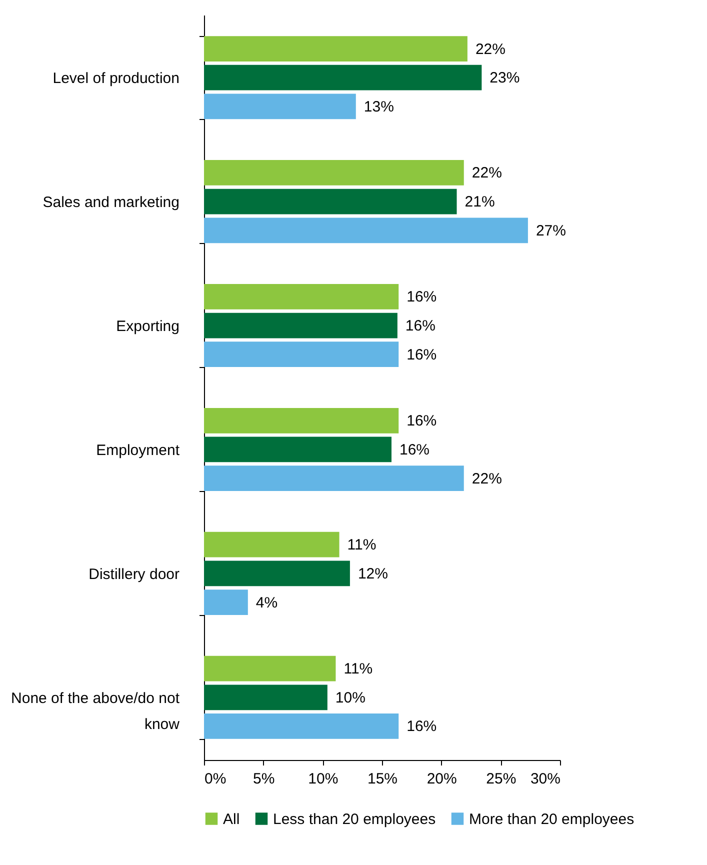 The image size is (707, 865). Describe the element at coordinates (148, 327) in the screenshot. I see `y-tick-label: Exporting` at that location.